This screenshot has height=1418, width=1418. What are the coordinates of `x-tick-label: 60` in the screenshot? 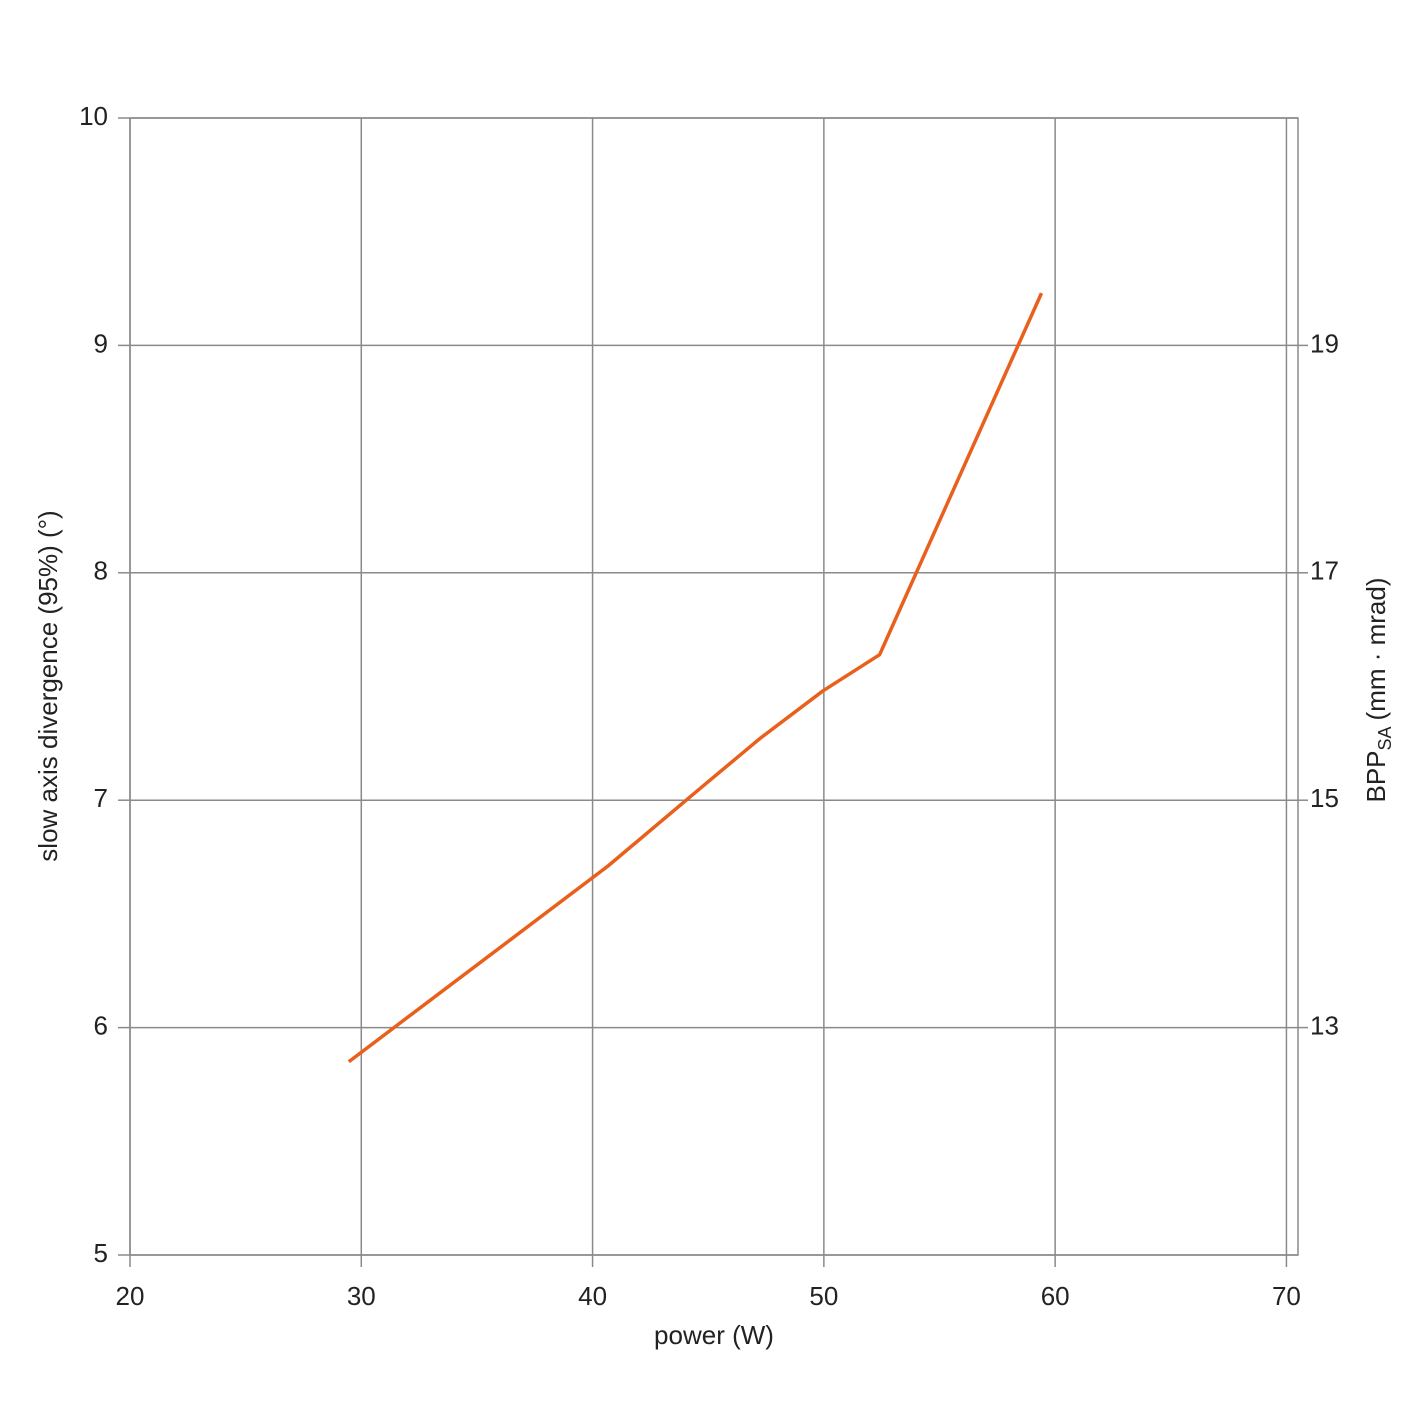 It's located at (1055, 1296).